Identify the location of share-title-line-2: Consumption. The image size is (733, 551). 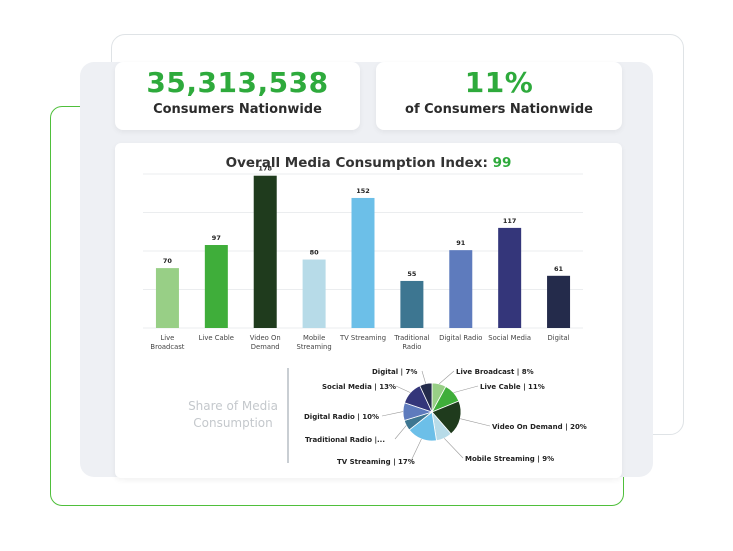
(233, 423).